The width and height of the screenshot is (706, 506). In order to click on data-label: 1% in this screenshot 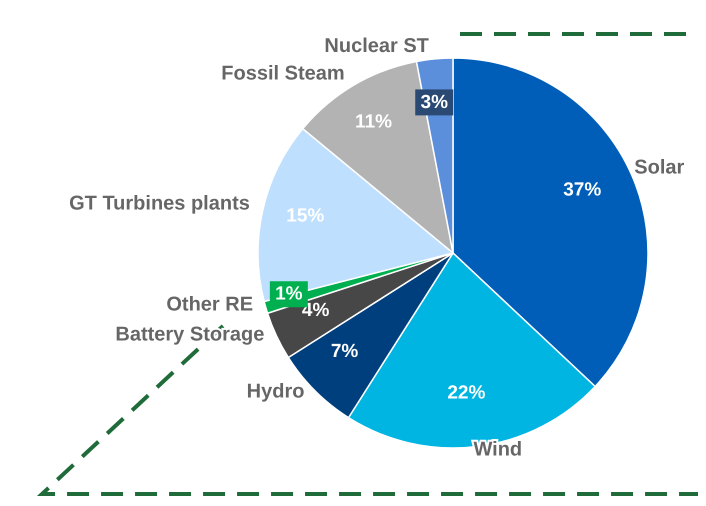, I will do `click(289, 294)`.